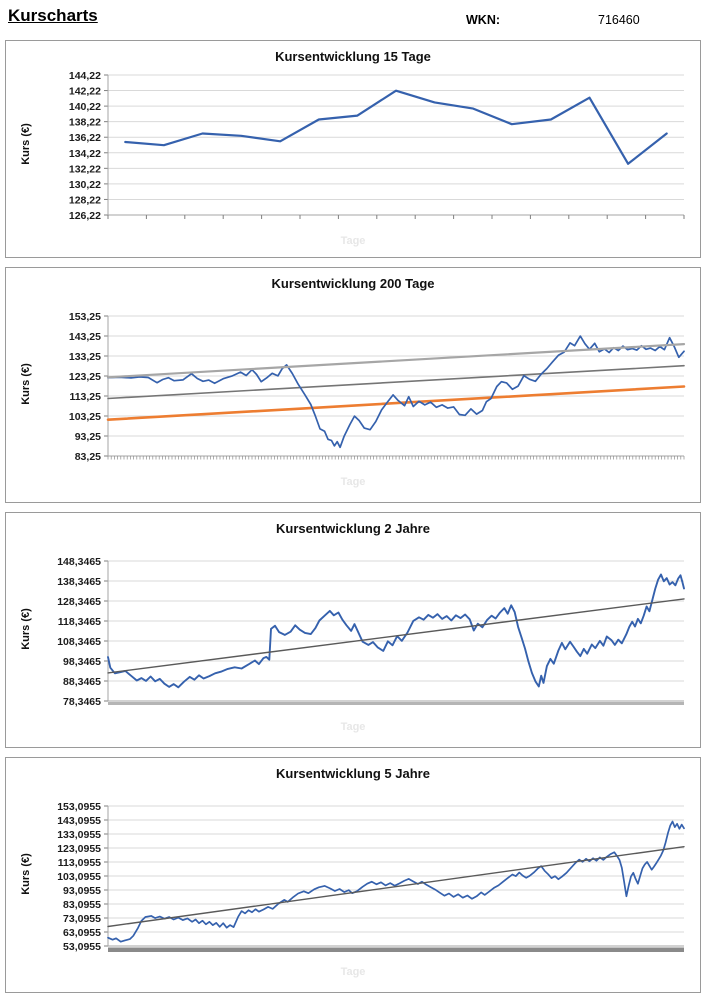 Image resolution: width=706 pixels, height=998 pixels. I want to click on svg-text: 153,0955, so click(79, 807).